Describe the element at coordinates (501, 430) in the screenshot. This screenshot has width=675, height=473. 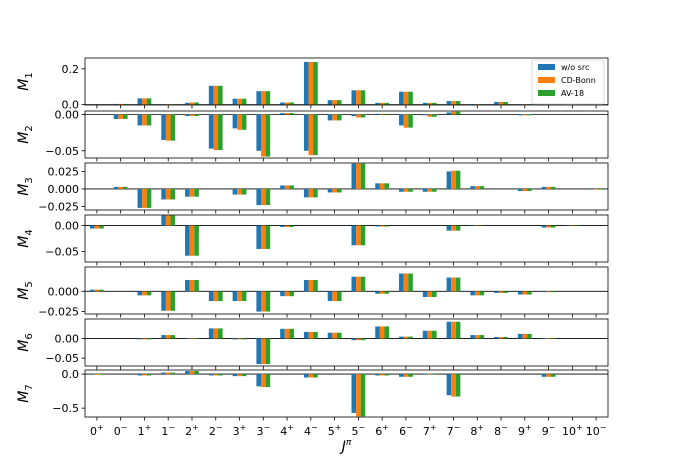
I see `x-tick-label: 8−` at that location.